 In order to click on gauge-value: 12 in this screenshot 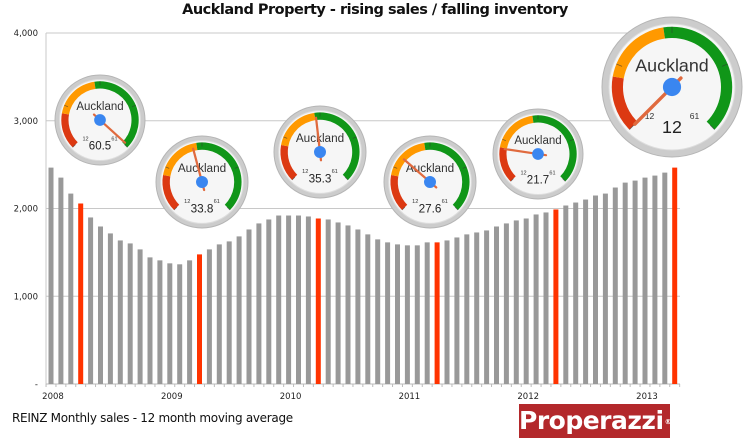, I will do `click(672, 127)`.